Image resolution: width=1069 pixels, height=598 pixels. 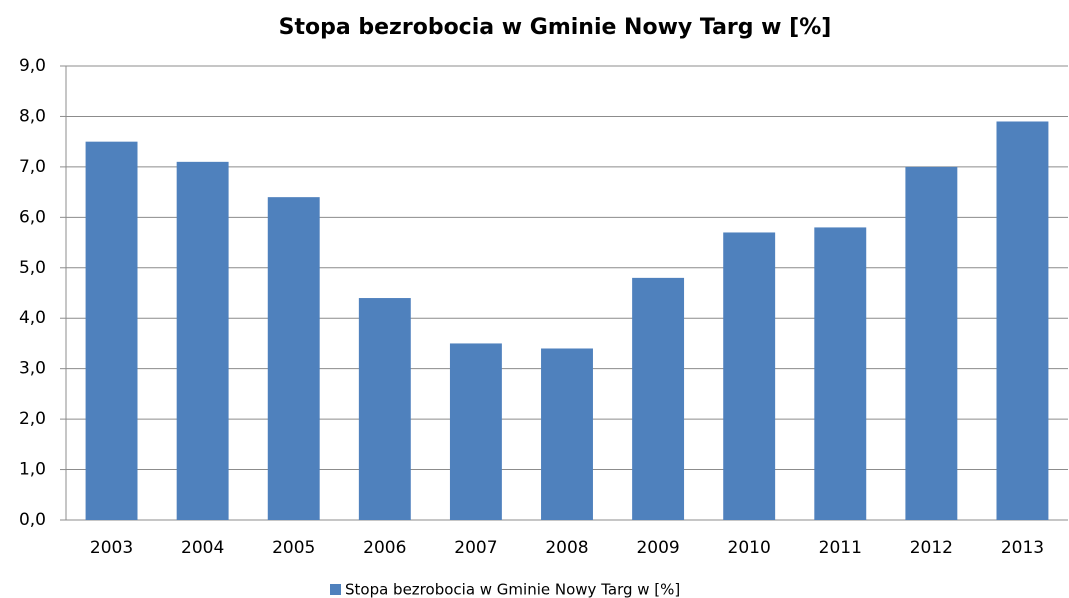 What do you see at coordinates (111, 548) in the screenshot?
I see `x-tick-label: 2003` at bounding box center [111, 548].